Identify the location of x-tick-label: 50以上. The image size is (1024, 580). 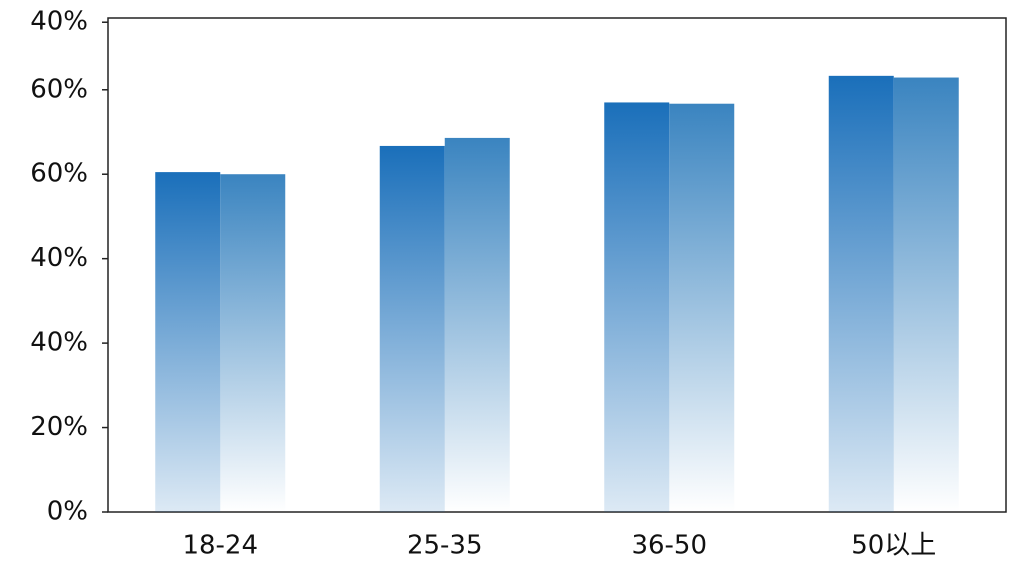
(893, 546).